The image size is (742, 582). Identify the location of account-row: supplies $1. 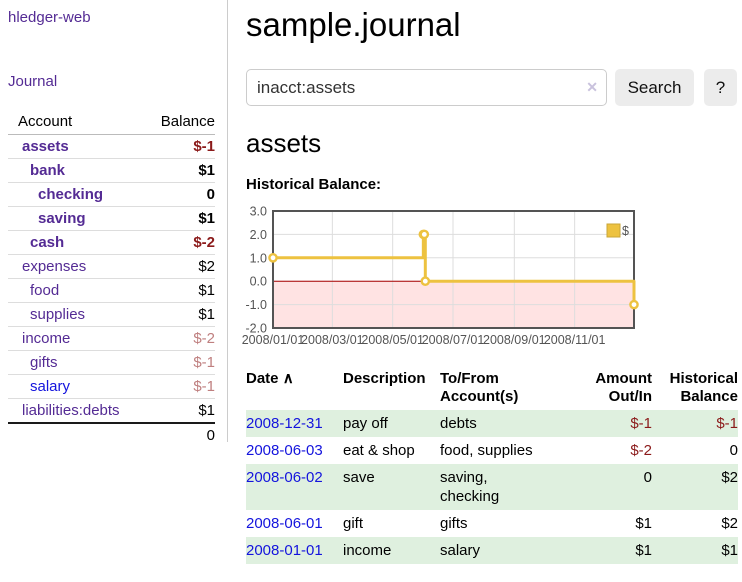
(111, 314).